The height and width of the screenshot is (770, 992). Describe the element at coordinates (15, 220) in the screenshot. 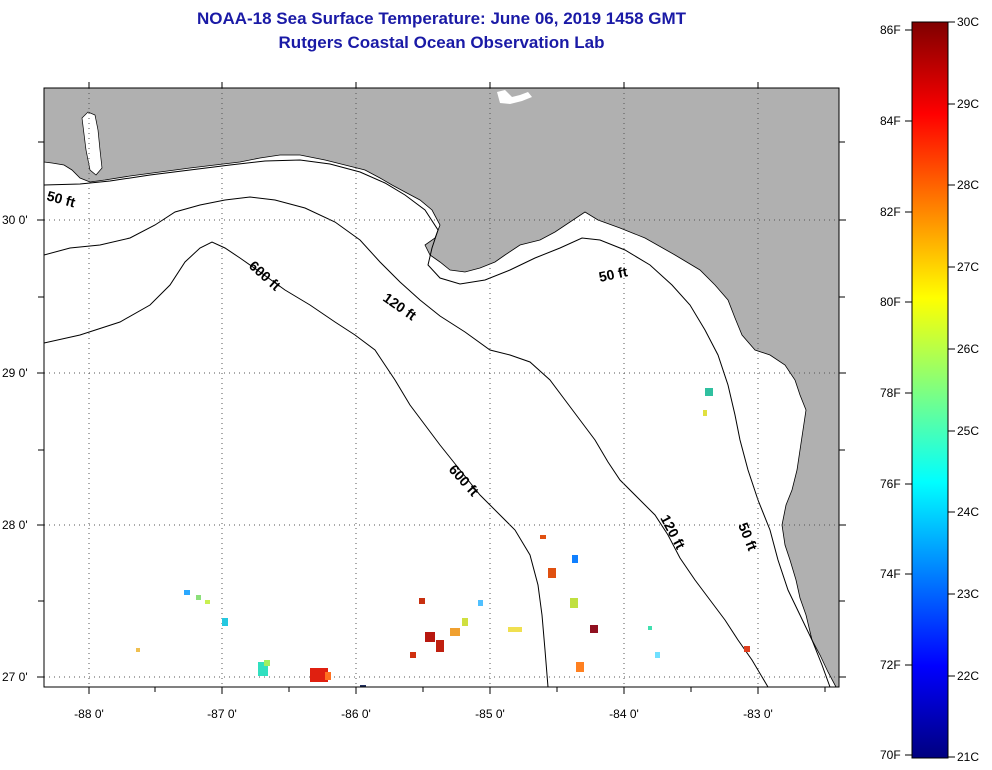

I see `lat-tick-30: 30 0'` at that location.